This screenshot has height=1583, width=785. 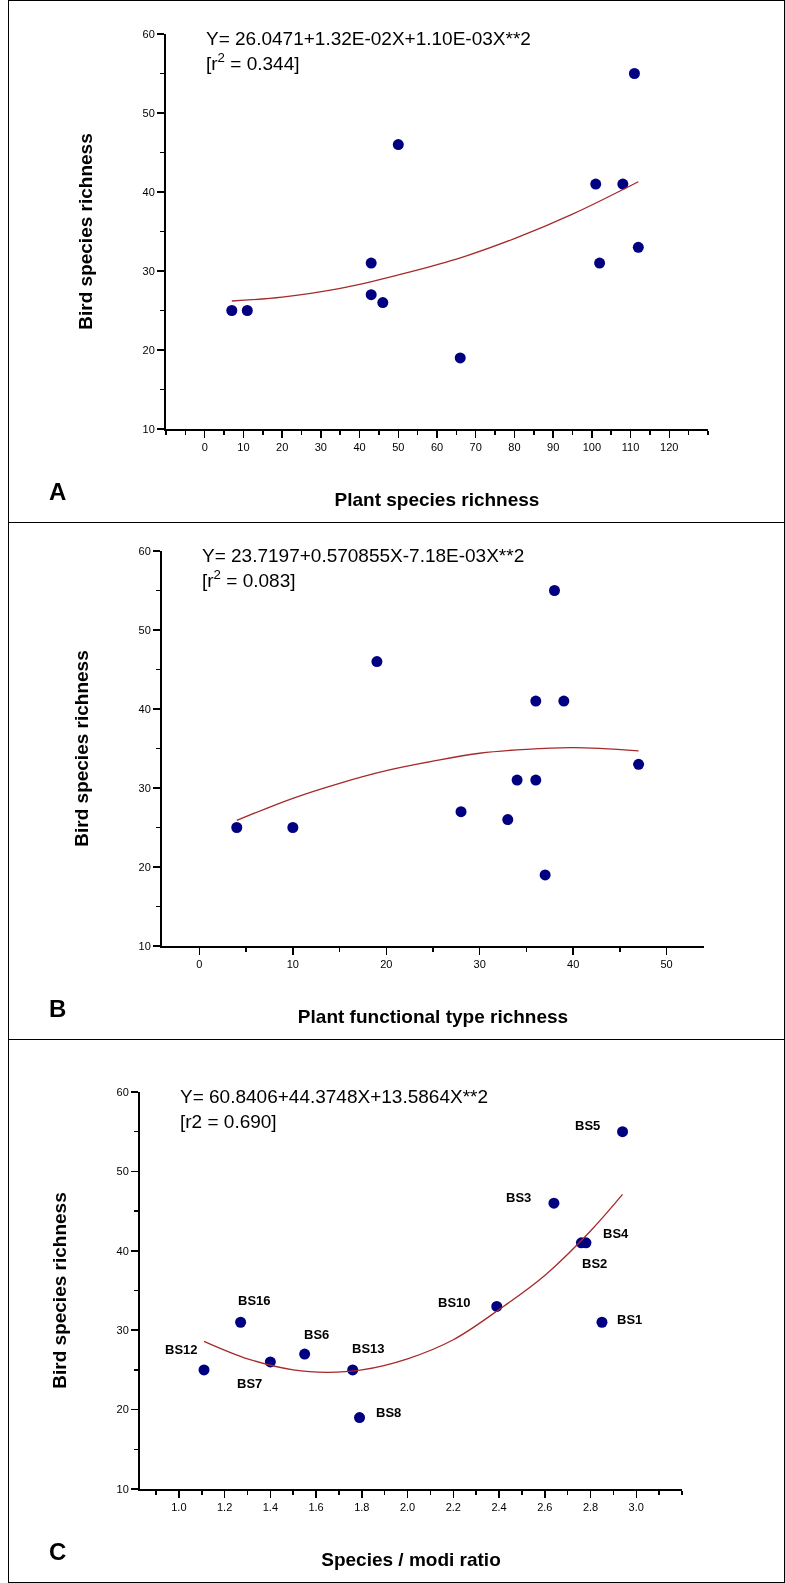 I want to click on x-tick-label: 2.6, so click(x=545, y=1507).